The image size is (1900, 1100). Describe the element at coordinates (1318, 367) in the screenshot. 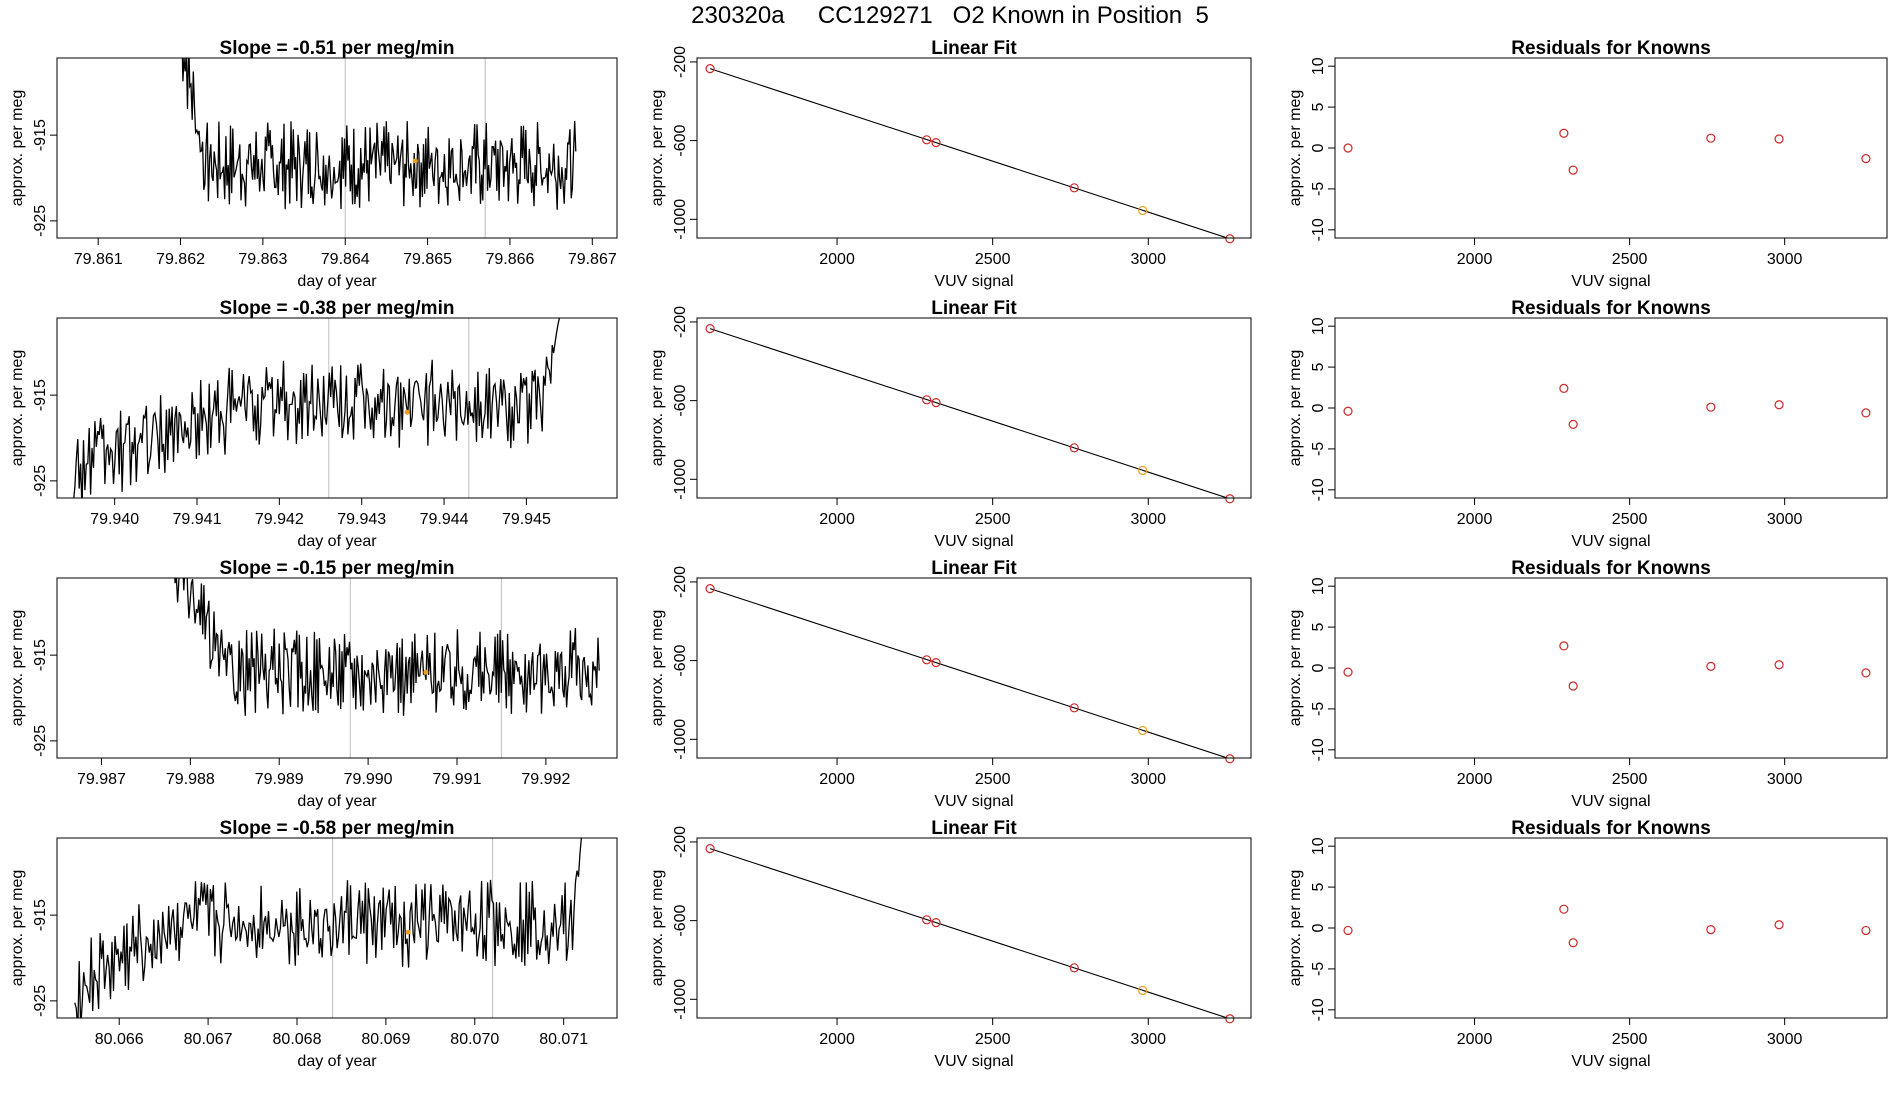

I see `y-tick-label: 5` at that location.